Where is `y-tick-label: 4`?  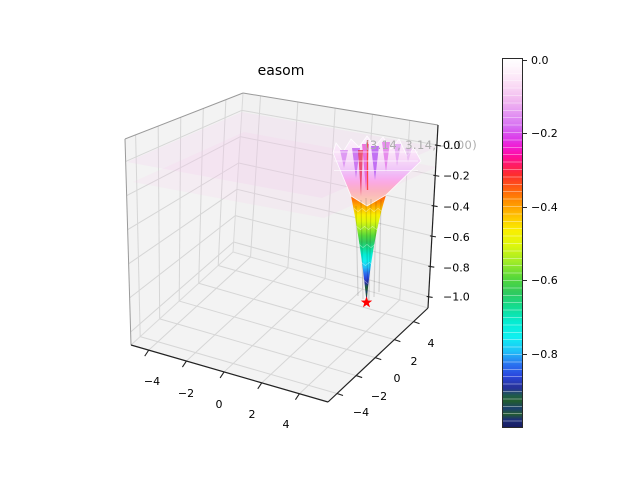 y-tick-label: 4 is located at coordinates (431, 343).